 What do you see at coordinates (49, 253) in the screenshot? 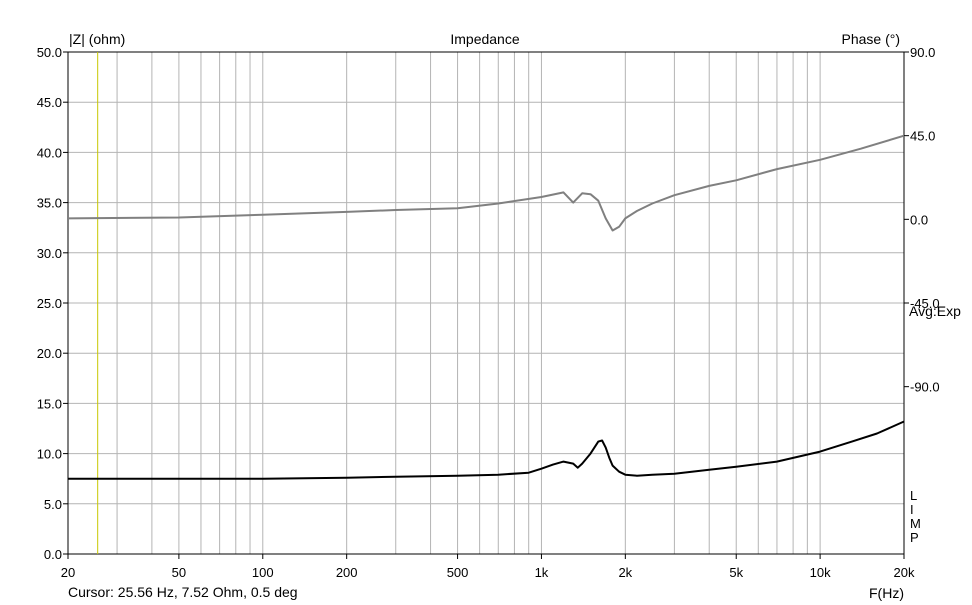
I see `y-tick-label: 30.0` at bounding box center [49, 253].